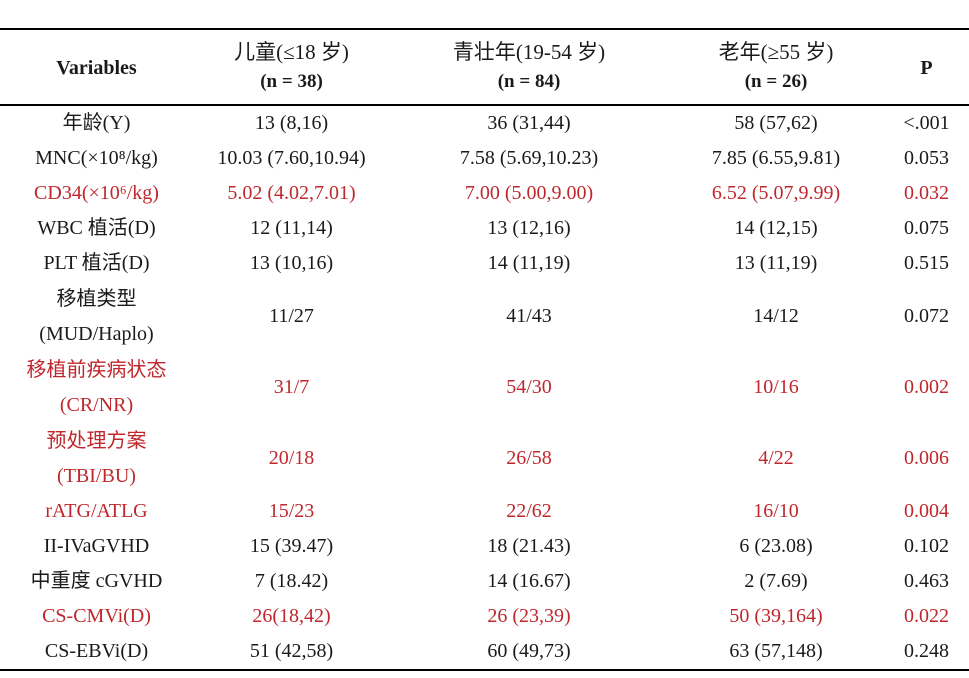  I want to click on value-cell: 15/23, so click(291, 511).